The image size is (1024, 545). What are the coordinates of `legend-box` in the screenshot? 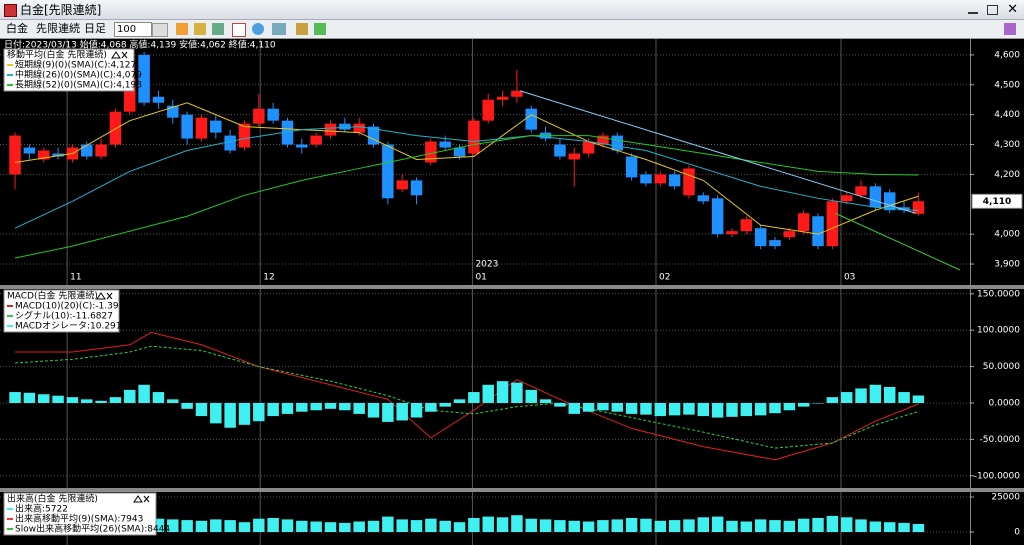 It's located at (61, 311).